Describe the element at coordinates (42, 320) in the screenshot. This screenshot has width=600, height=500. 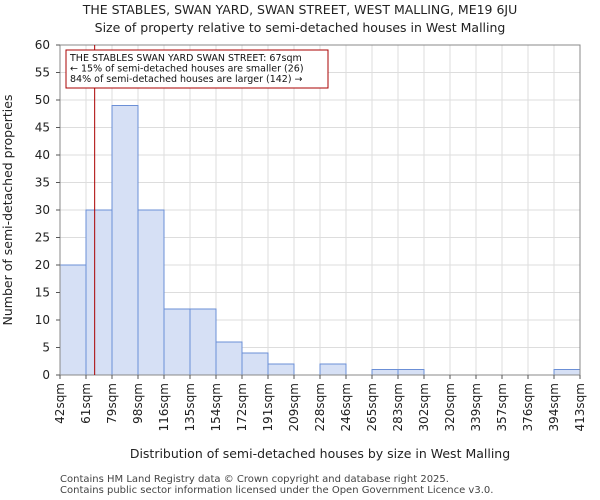
I see `y-tick-label: 10` at that location.